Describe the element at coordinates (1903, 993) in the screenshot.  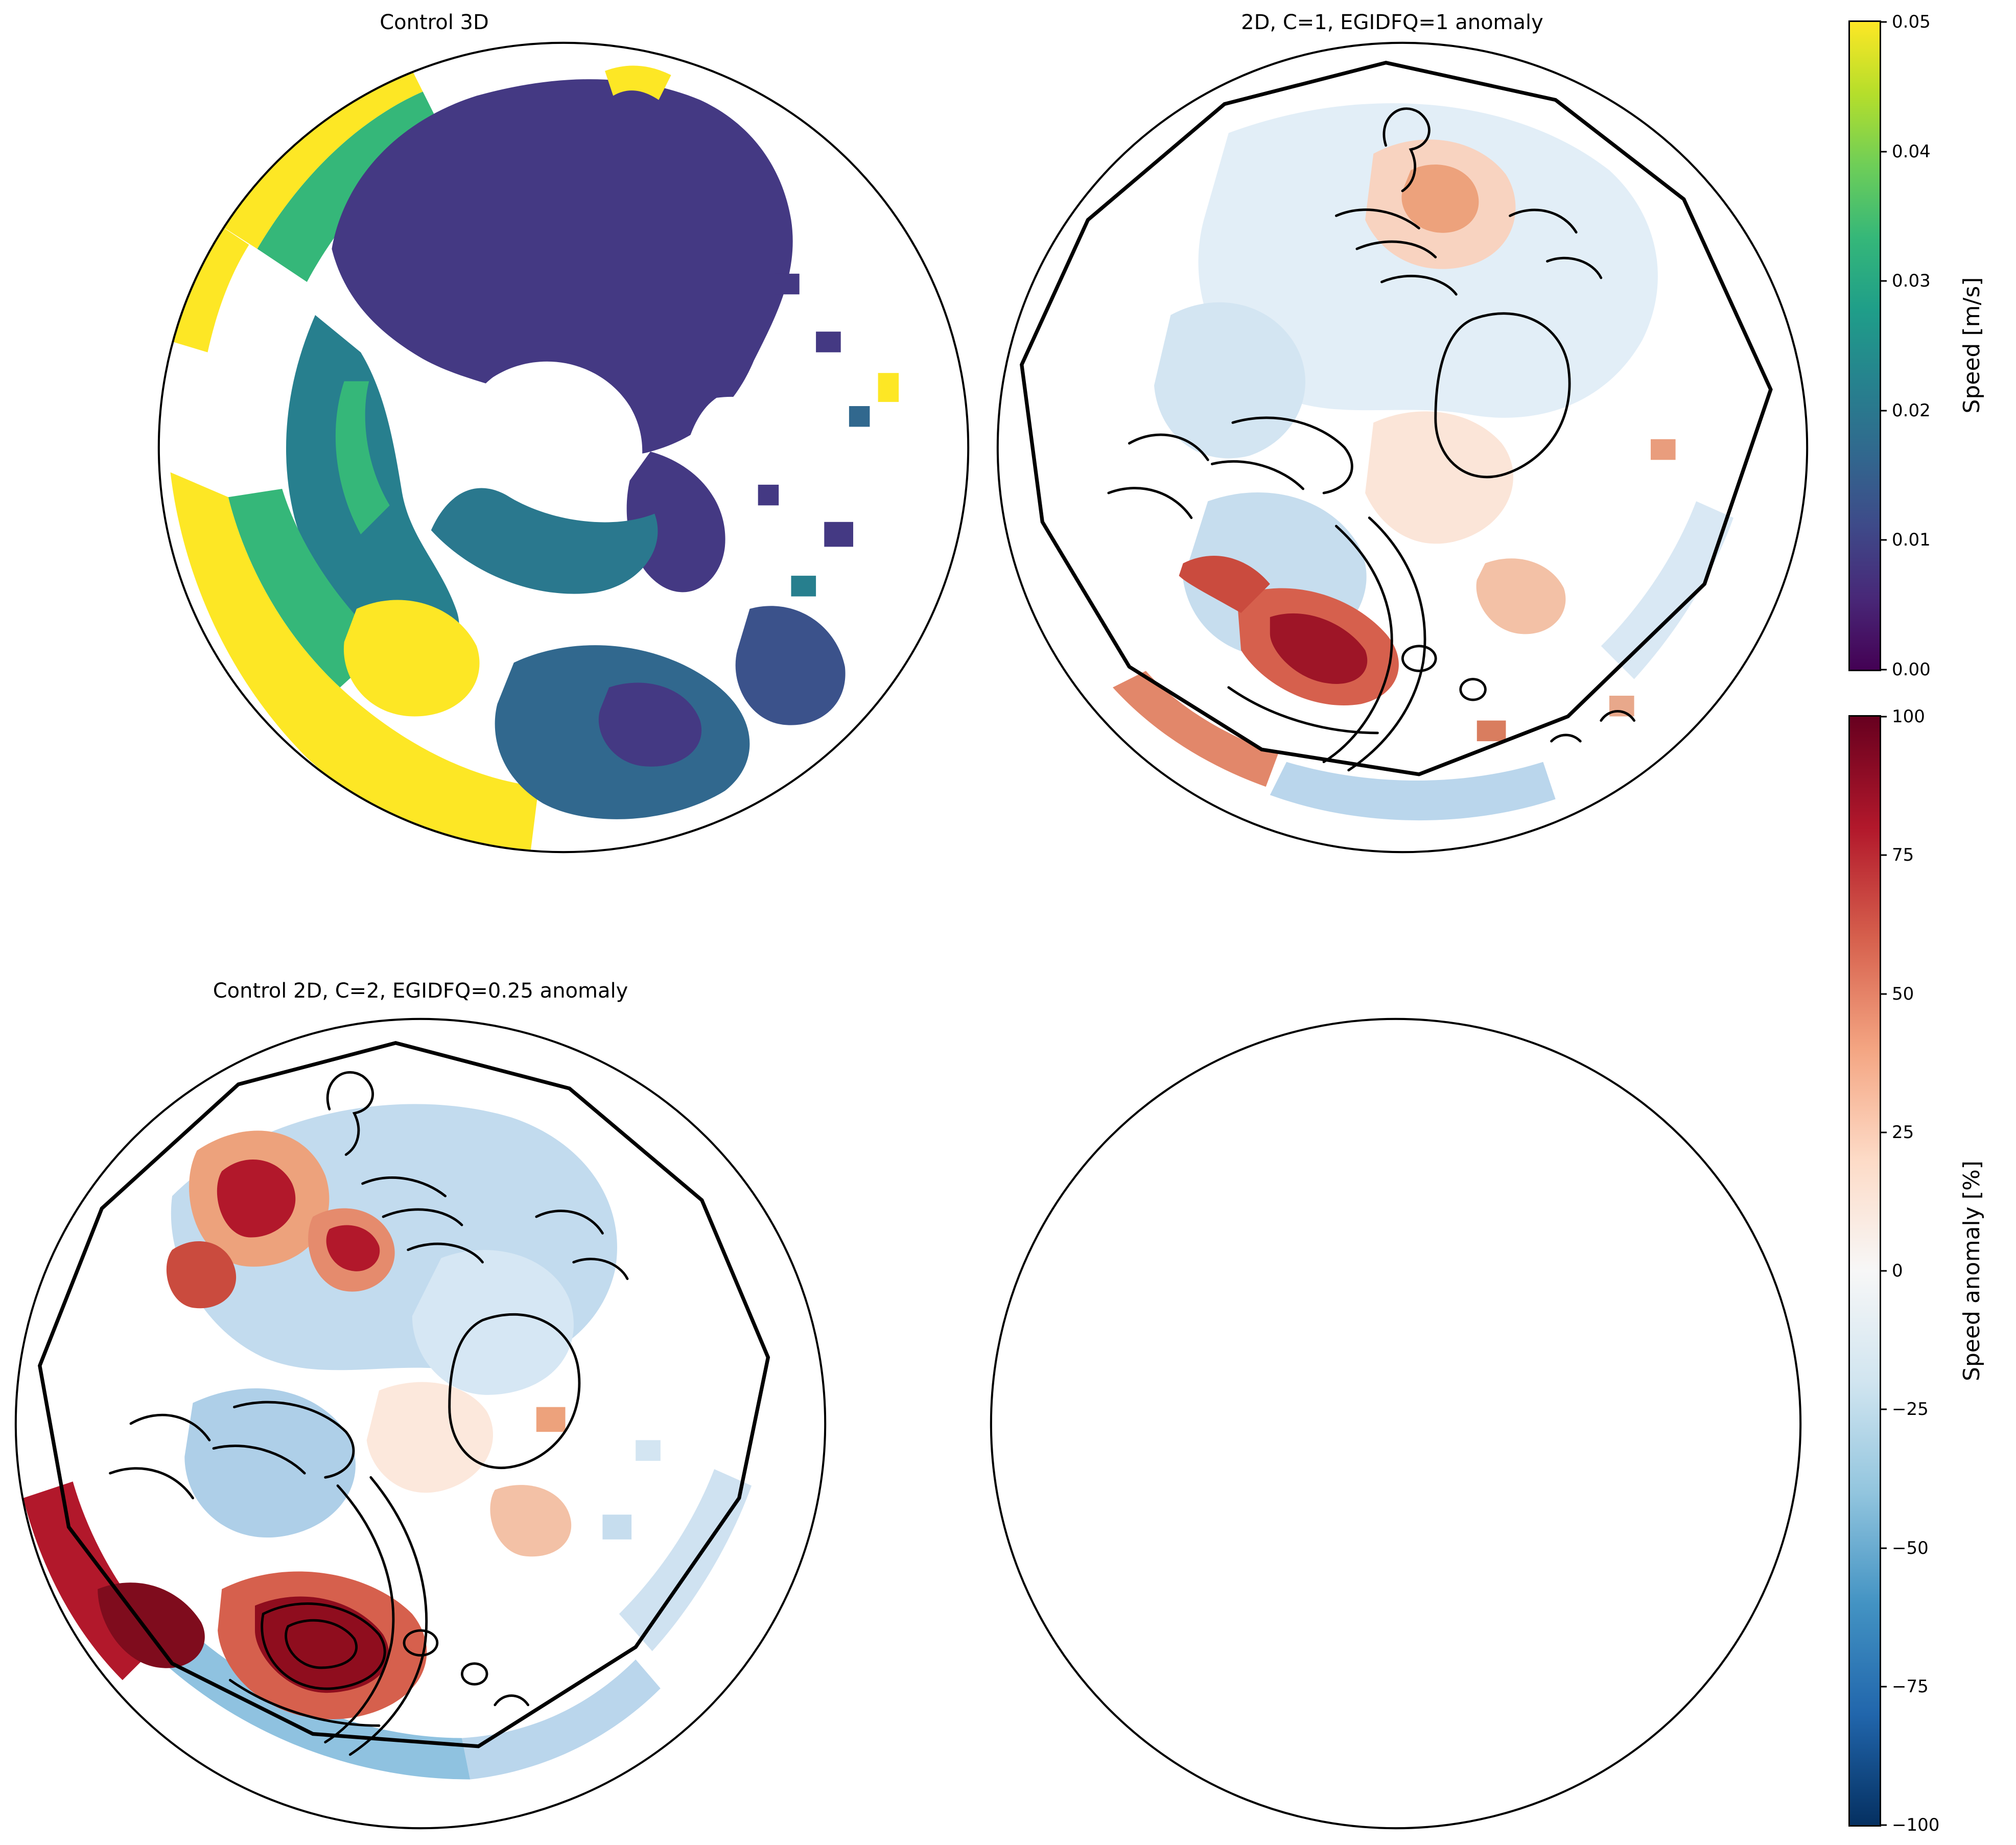
I see `colorbar-tick-label: 50` at that location.